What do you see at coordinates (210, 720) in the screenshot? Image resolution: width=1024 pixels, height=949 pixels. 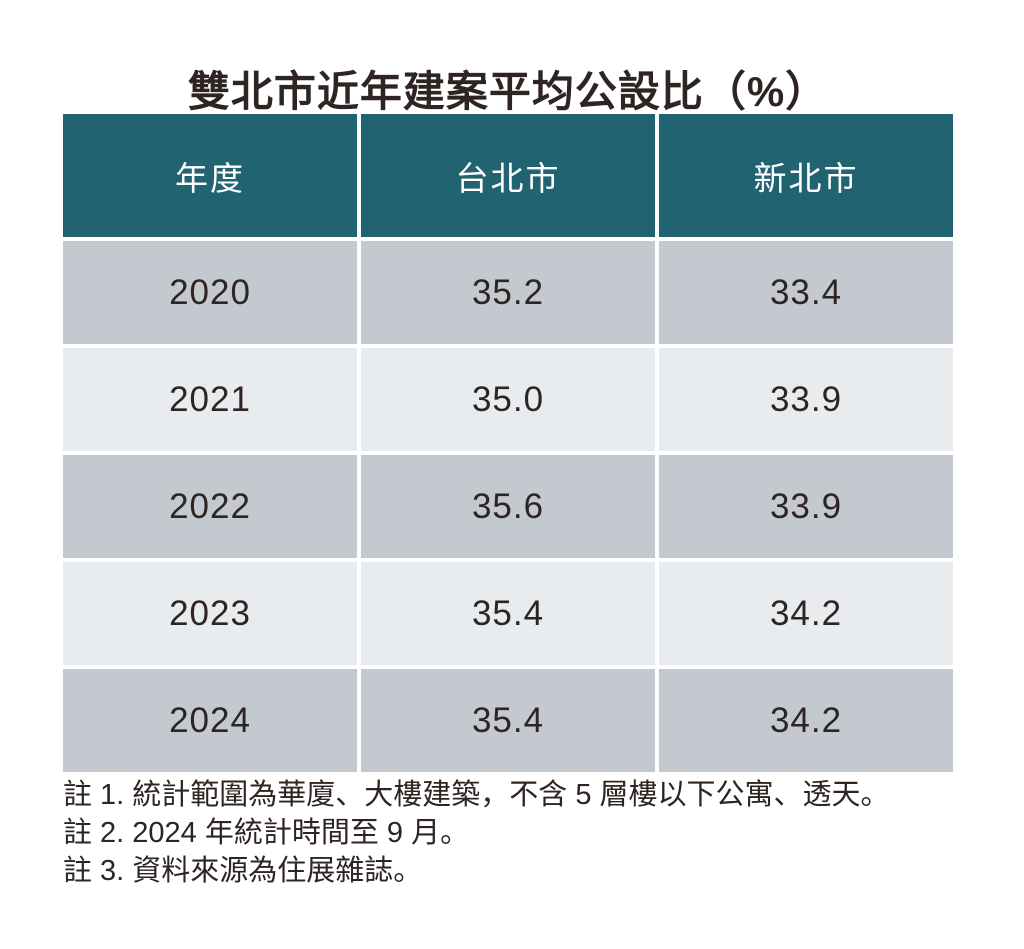 I see `table-cell-year: 2024` at bounding box center [210, 720].